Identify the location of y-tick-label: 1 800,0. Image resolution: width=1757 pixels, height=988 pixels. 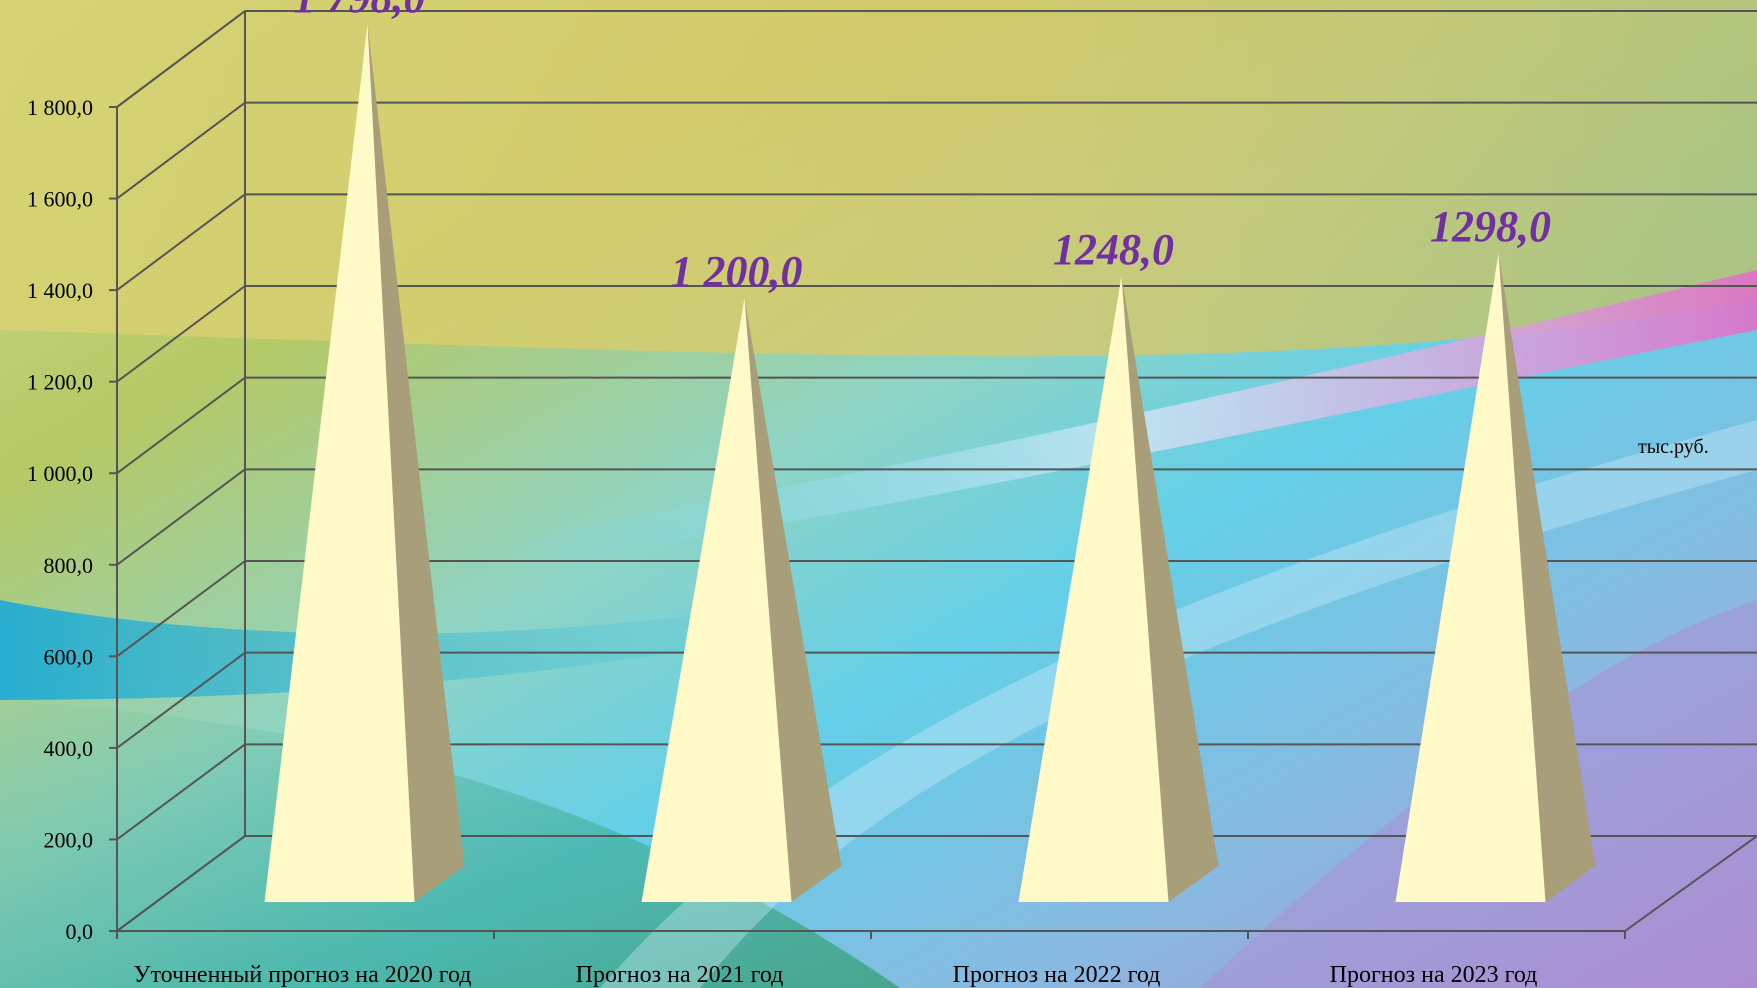
(60, 107).